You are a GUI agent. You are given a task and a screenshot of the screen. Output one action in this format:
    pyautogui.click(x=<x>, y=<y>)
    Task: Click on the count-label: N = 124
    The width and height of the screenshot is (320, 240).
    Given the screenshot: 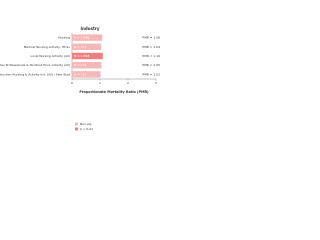 What is the action you would take?
    pyautogui.click(x=80, y=74)
    